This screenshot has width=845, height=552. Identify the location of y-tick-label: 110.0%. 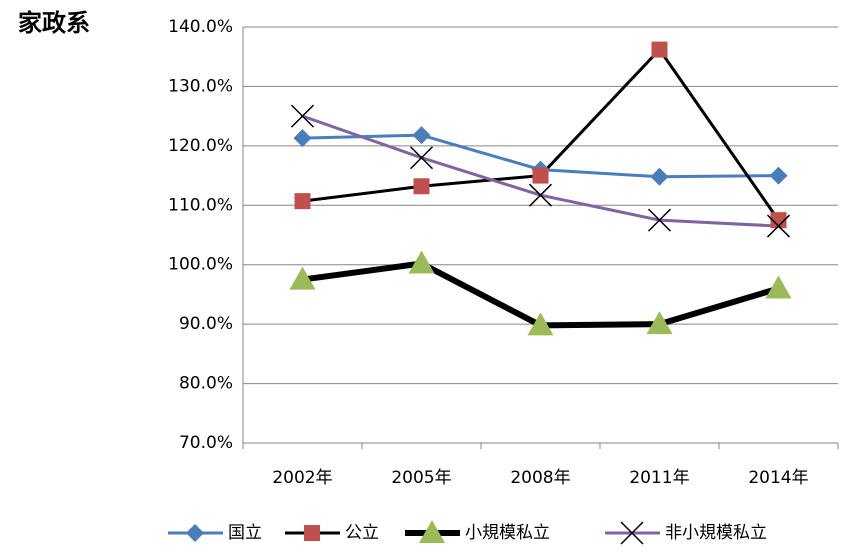
(200, 205).